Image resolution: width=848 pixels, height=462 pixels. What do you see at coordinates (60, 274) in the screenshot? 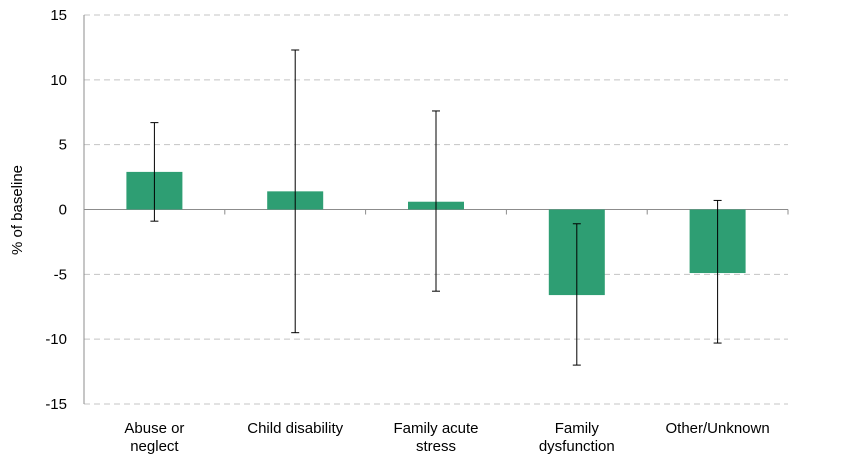
I see `y-tick-label: -5` at bounding box center [60, 274].